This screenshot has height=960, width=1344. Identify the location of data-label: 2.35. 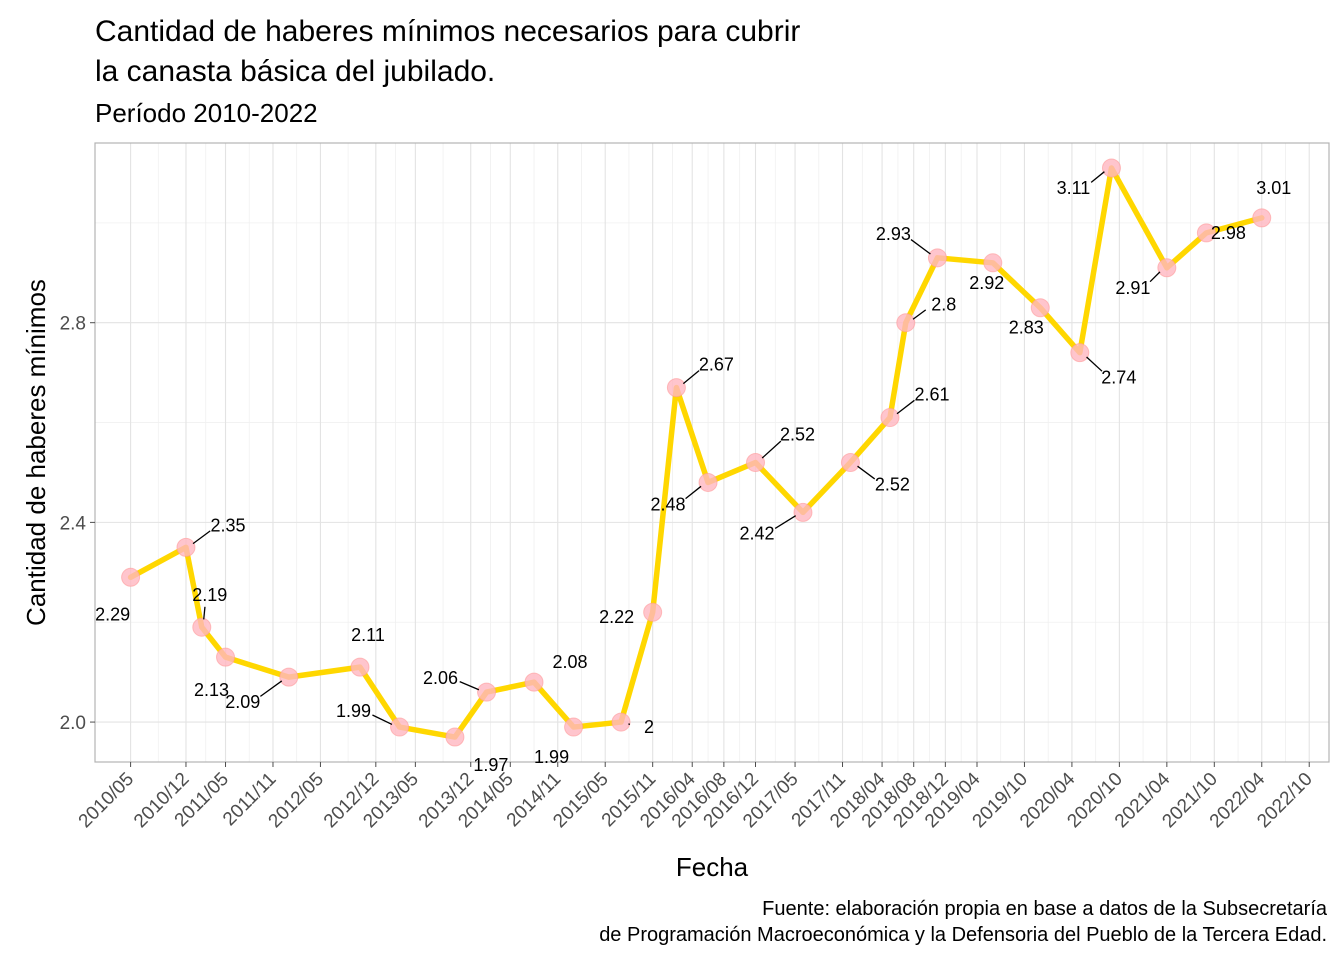
(227, 525).